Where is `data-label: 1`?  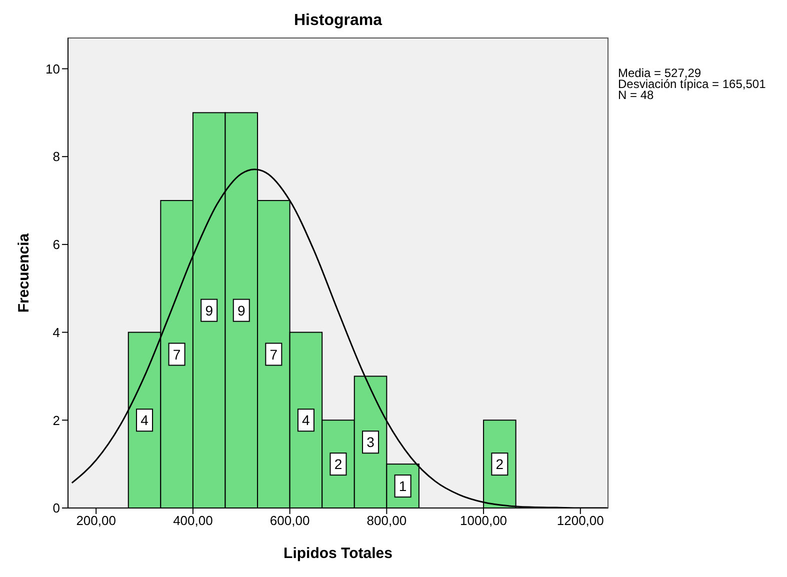 data-label: 1 is located at coordinates (402, 486).